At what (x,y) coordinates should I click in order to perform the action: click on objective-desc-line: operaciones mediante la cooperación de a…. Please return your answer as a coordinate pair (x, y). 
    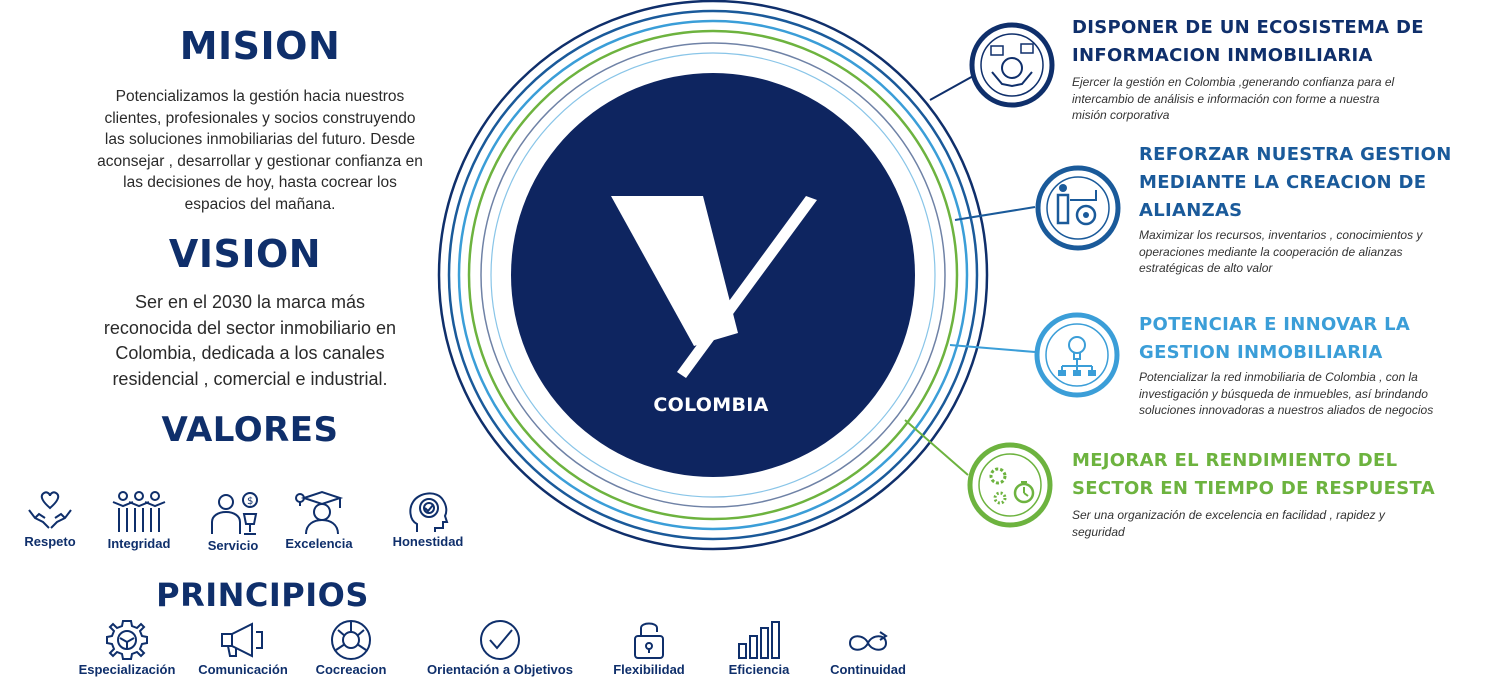
    Looking at the image, I should click on (1271, 251).